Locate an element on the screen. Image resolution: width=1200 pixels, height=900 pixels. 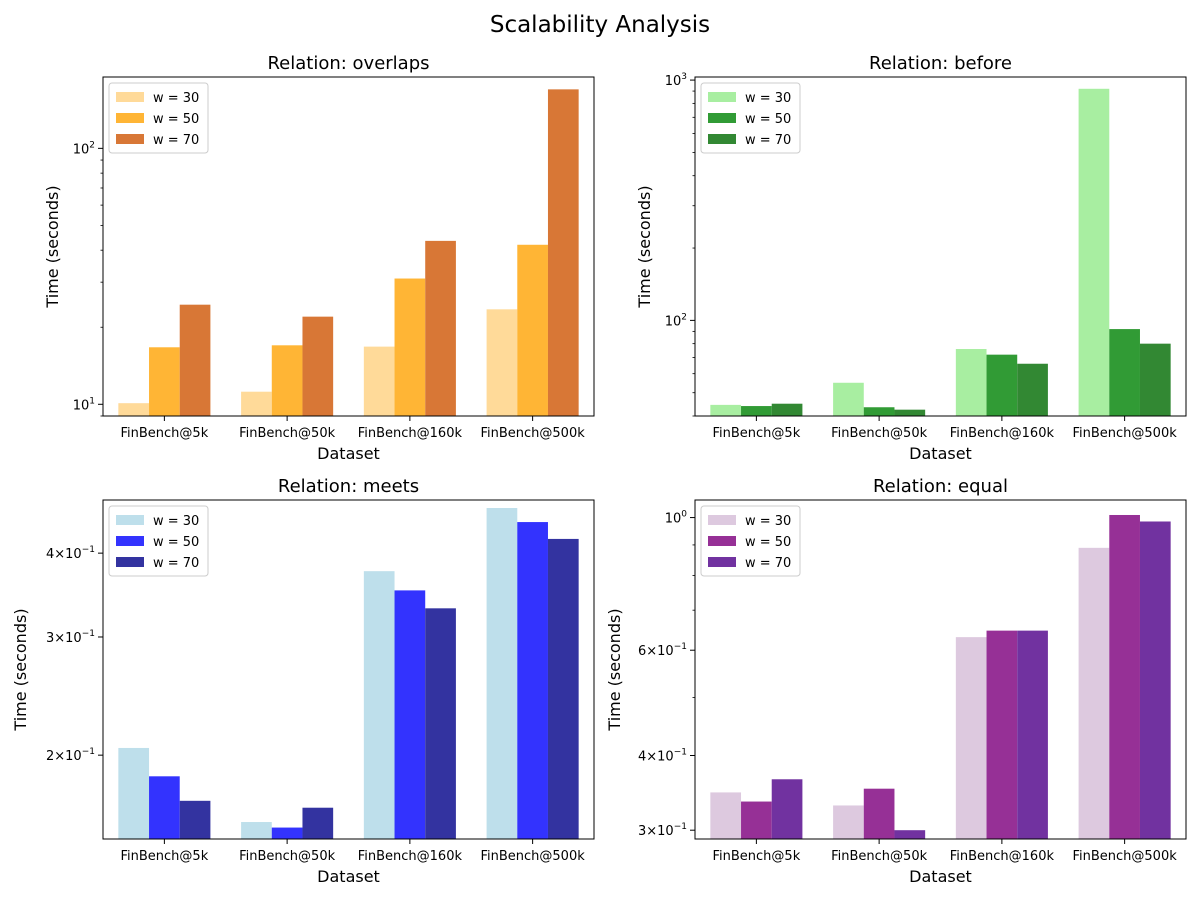
subplot-title: Relation: overlaps is located at coordinates (348, 63).